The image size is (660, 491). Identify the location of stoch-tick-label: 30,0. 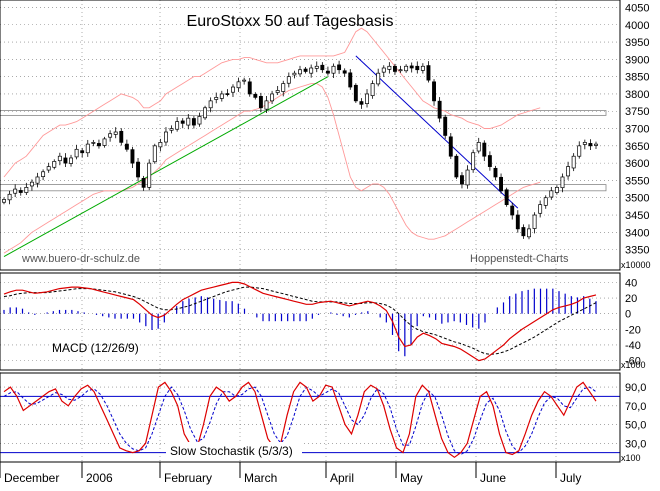
(635, 444).